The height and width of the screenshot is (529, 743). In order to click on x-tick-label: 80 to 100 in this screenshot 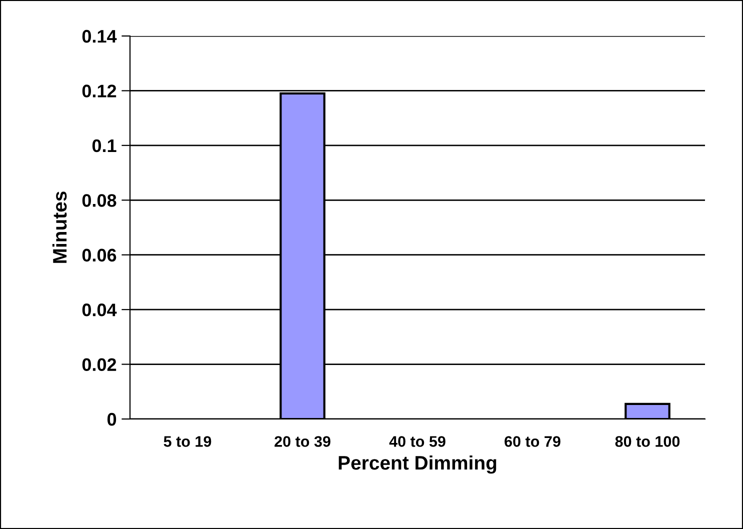, I will do `click(647, 441)`.